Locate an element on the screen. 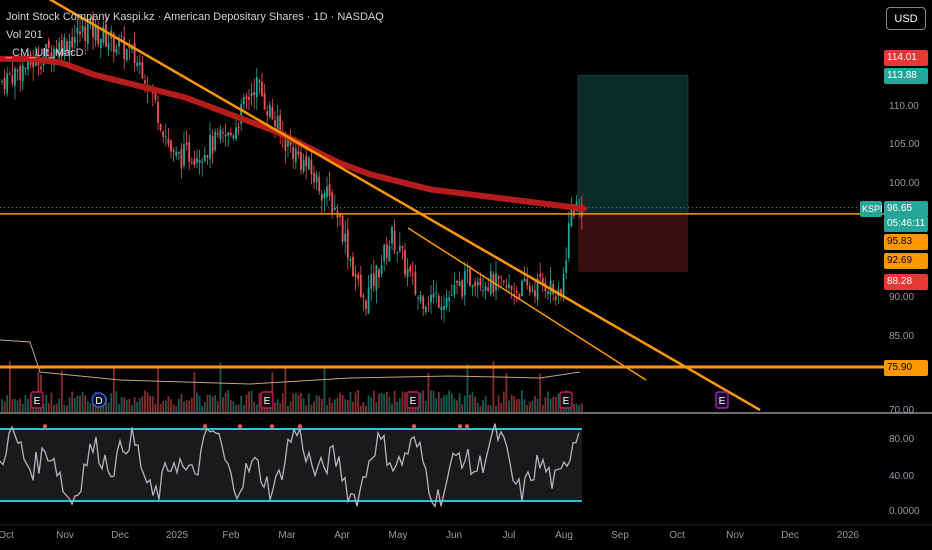 This screenshot has height=550, width=932. oscillator-line is located at coordinates (290, 466).